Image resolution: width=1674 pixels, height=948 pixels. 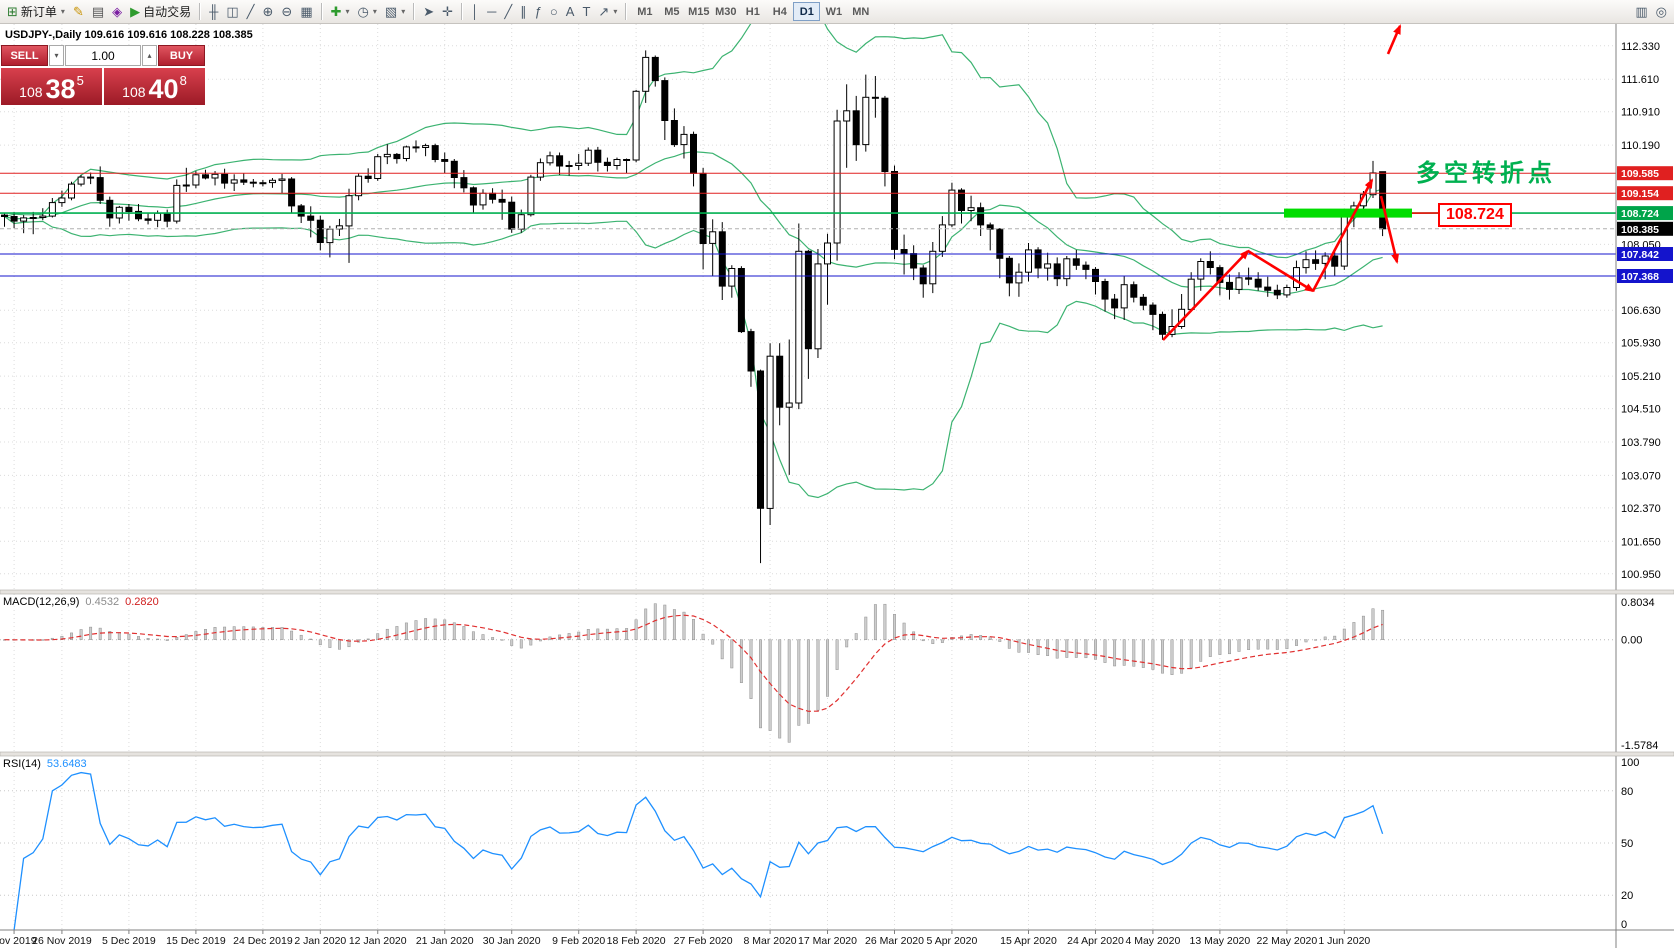 What do you see at coordinates (51, 86) in the screenshot?
I see `sell-price-display: 108 38 5` at bounding box center [51, 86].